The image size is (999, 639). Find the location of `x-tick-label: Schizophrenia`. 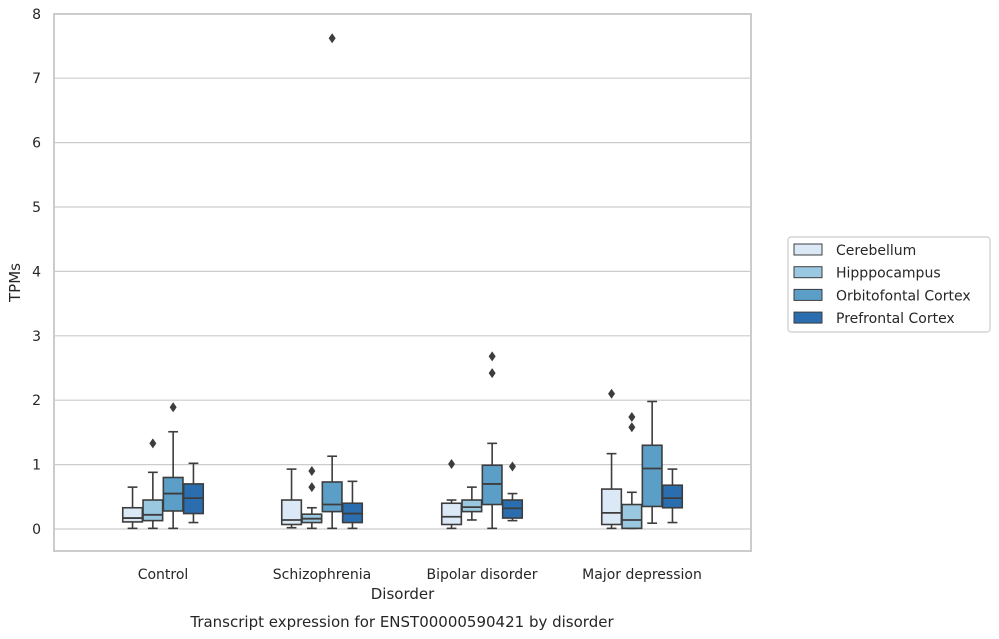

x-tick-label: Schizophrenia is located at coordinates (322, 575).